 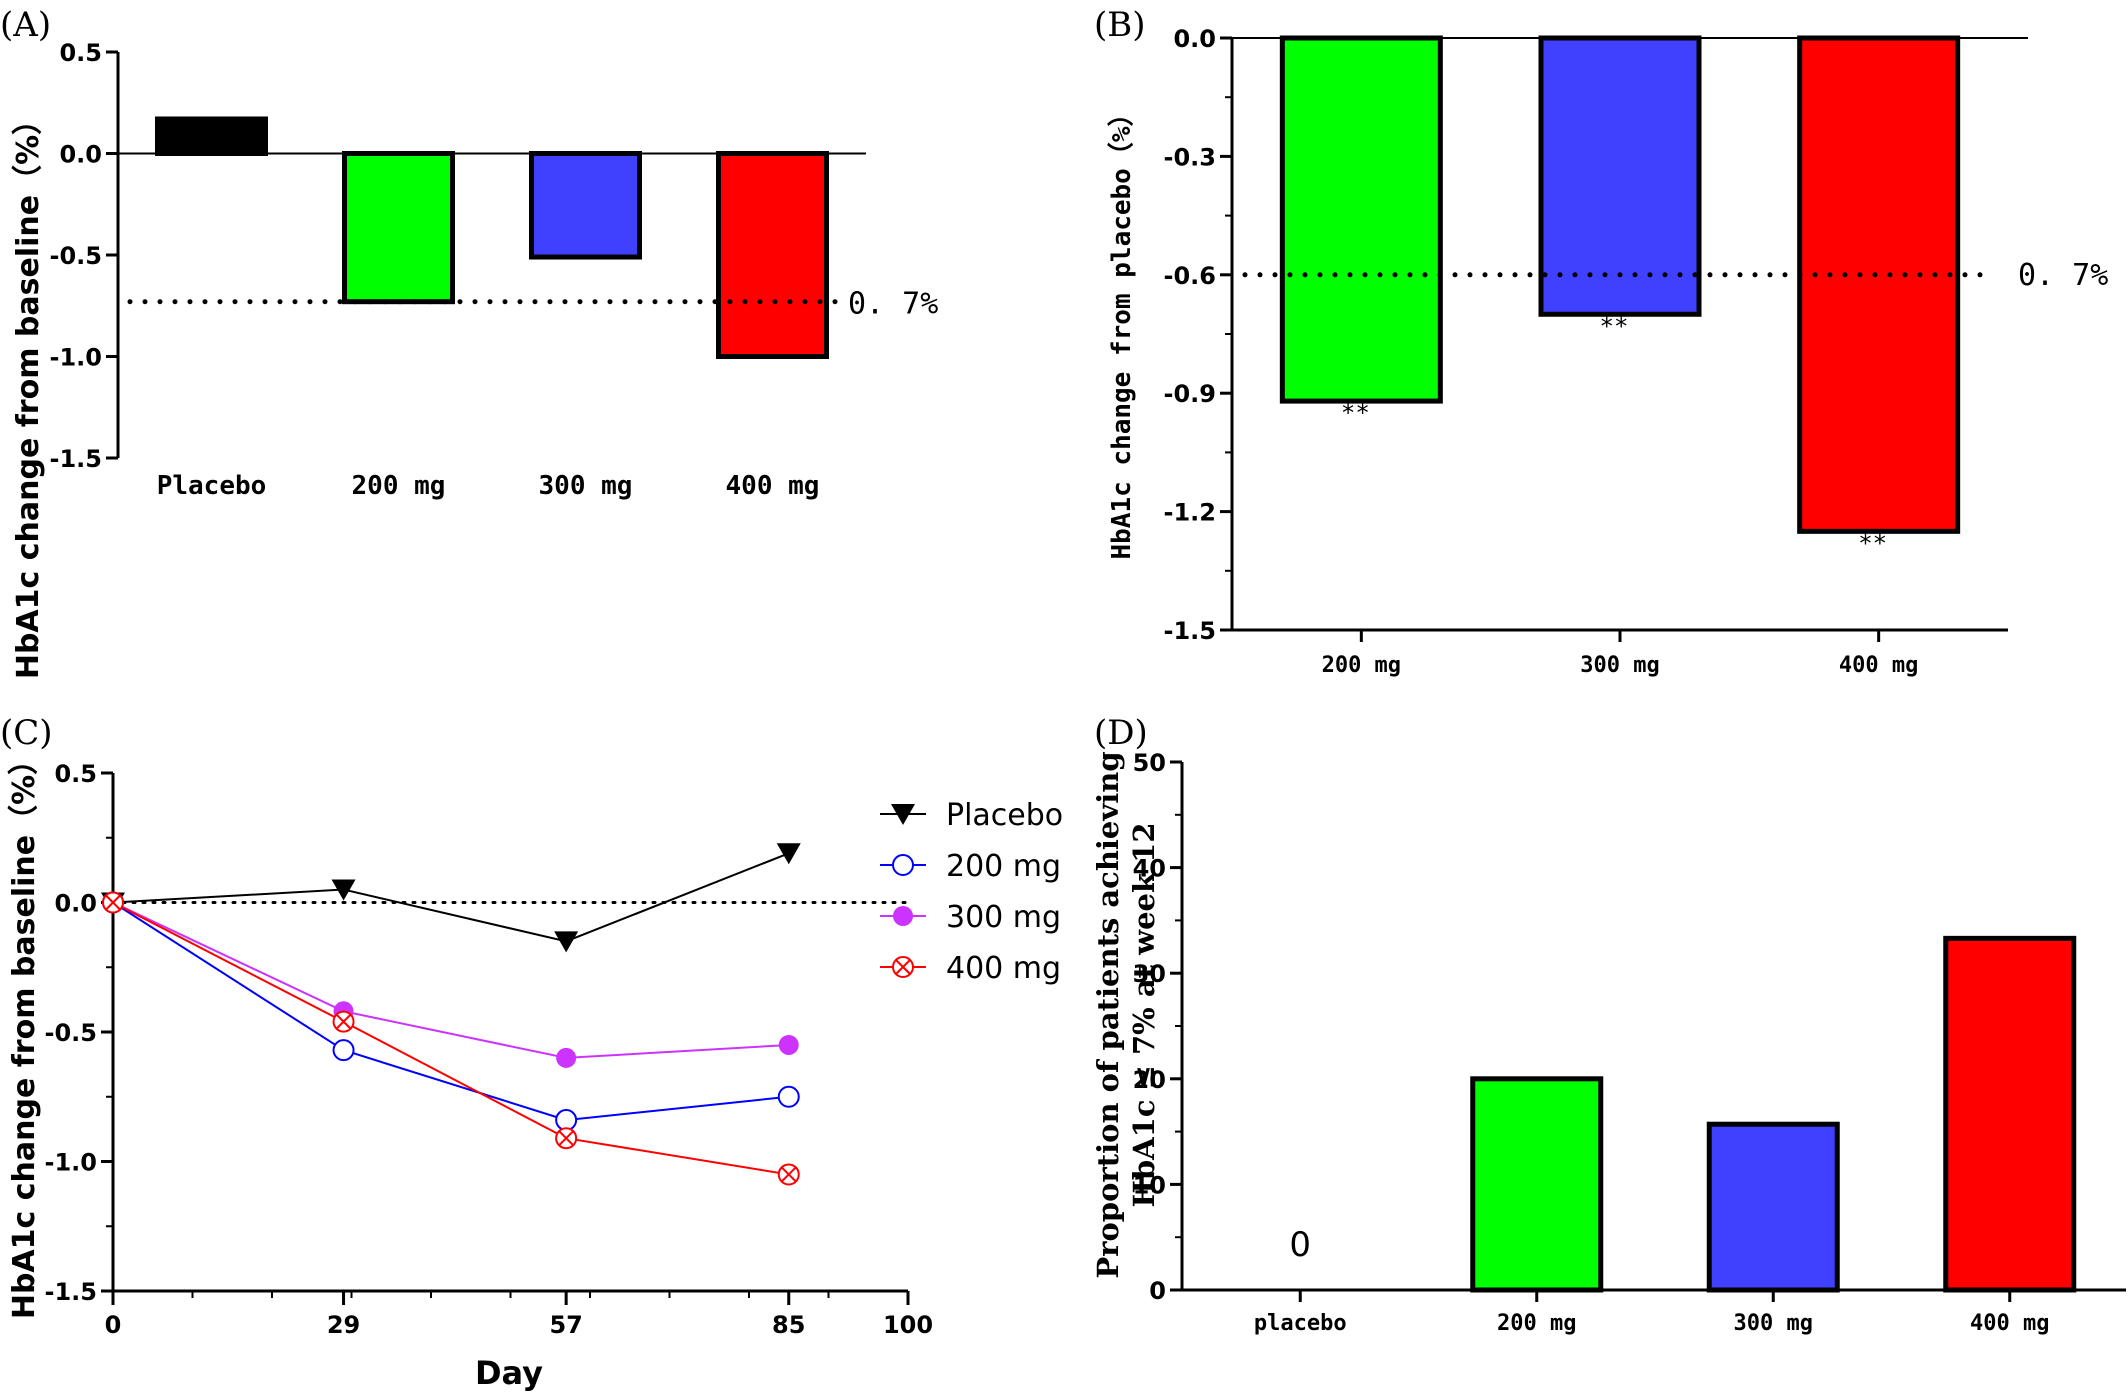 I want to click on panel-d-ylabel-line1: Proportion of patients achieving, so click(x=1108, y=1014).